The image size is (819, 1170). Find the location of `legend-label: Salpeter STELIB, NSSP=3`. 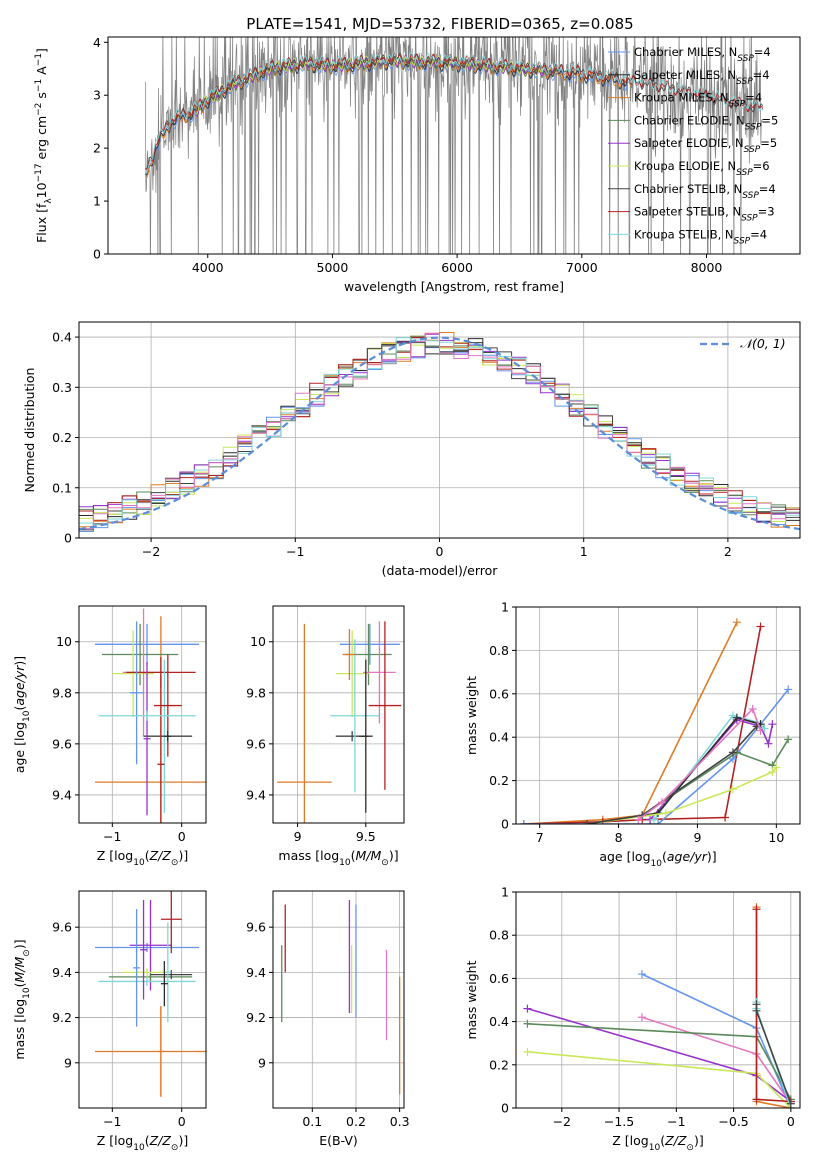

legend-label: Salpeter STELIB, NSSP=3 is located at coordinates (704, 214).